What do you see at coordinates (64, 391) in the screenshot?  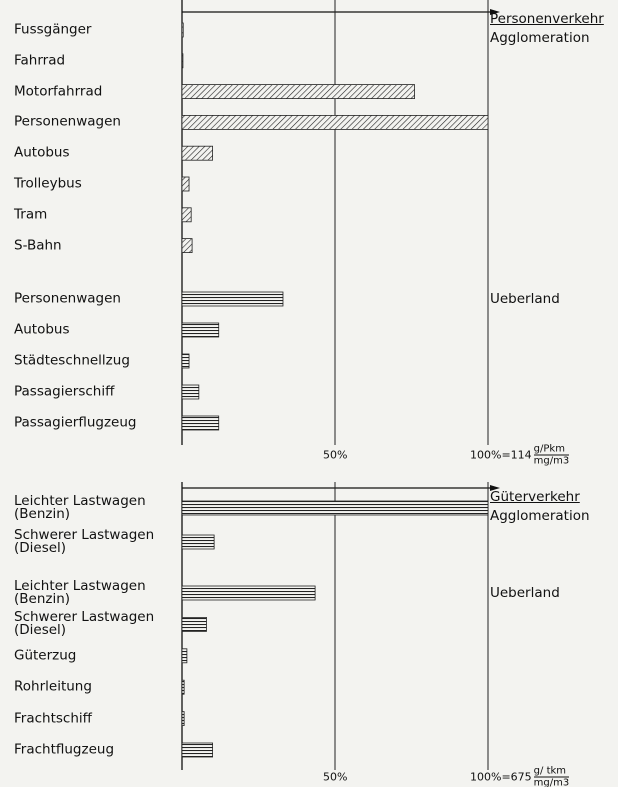 I see `category-label: Passagierschiff` at bounding box center [64, 391].